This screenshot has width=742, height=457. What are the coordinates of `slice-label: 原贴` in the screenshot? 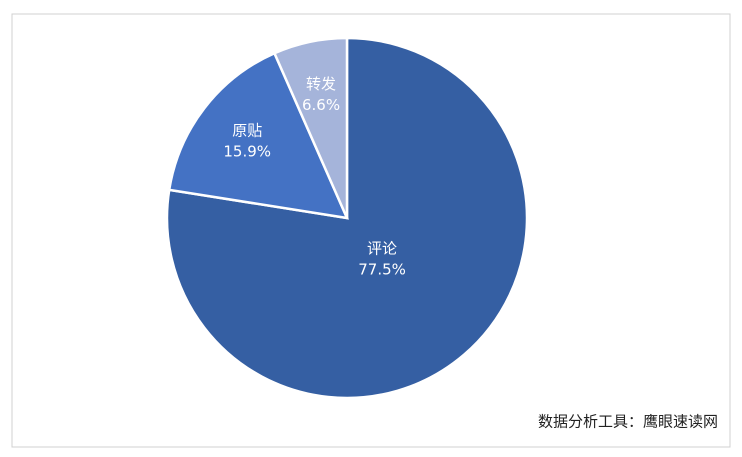 It's located at (247, 131).